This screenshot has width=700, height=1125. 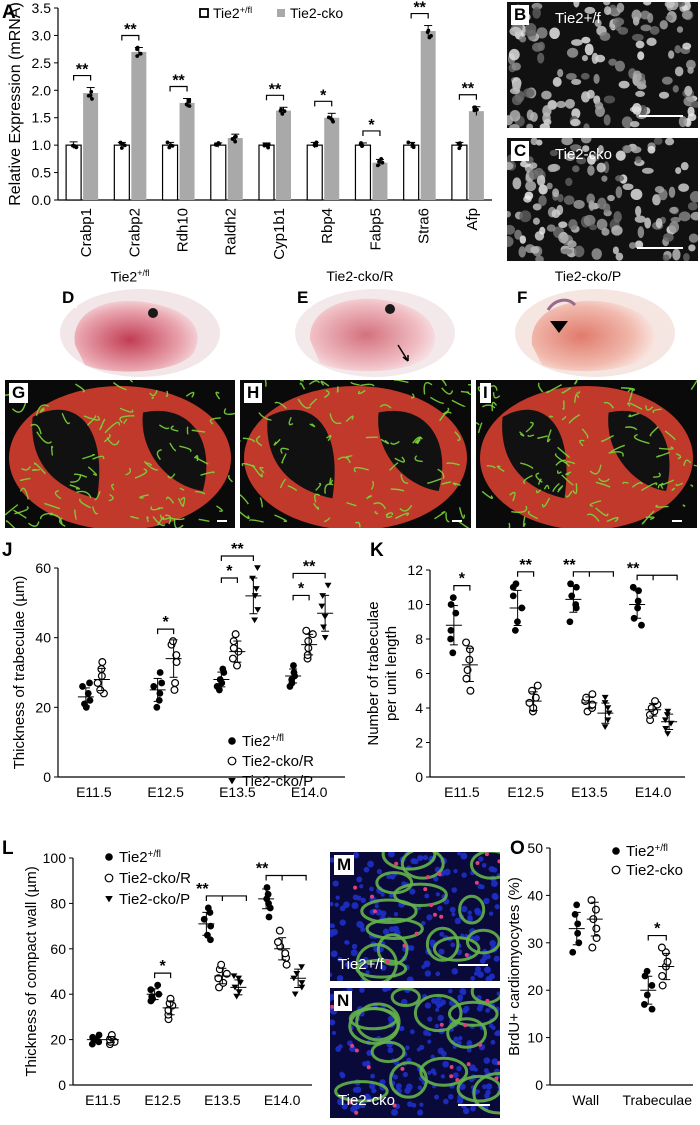 I want to click on embryo-photo-d: D, so click(x=140, y=331).